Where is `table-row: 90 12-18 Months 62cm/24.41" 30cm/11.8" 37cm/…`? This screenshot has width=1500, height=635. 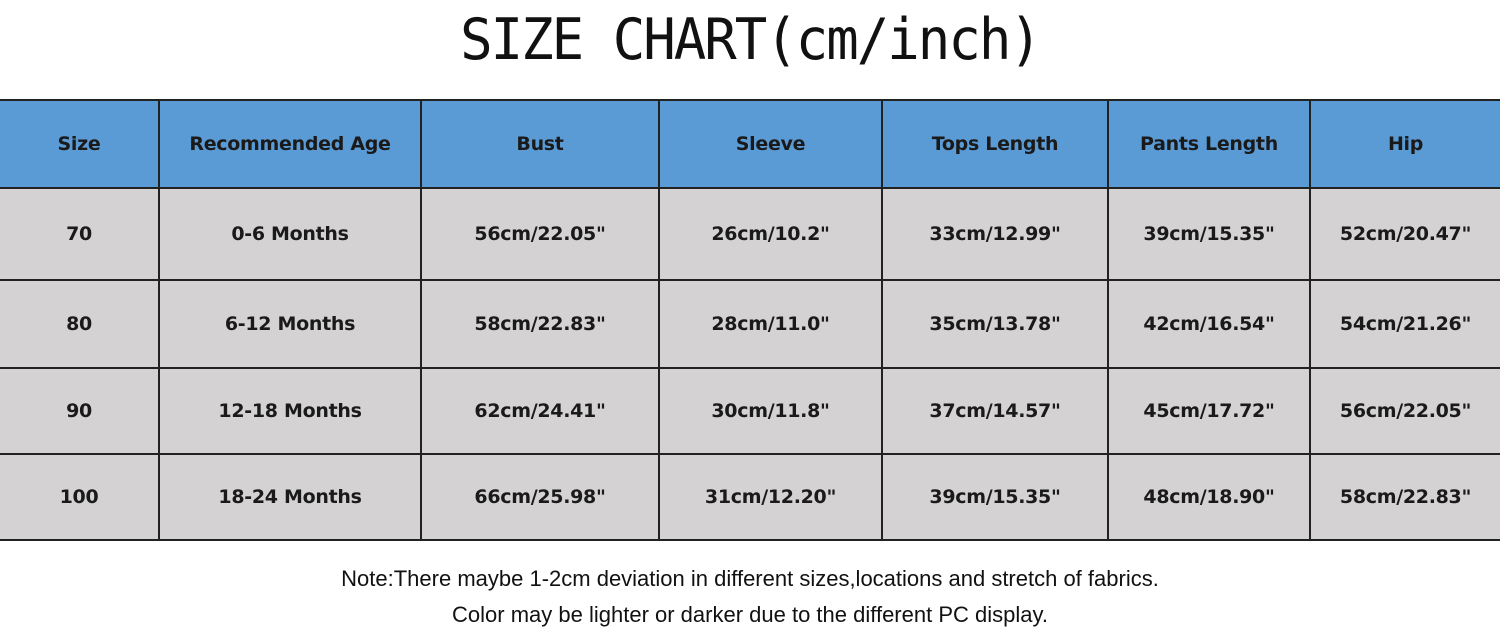 table-row: 90 12-18 Months 62cm/24.41" 30cm/11.8" 37cm/… is located at coordinates (750, 411).